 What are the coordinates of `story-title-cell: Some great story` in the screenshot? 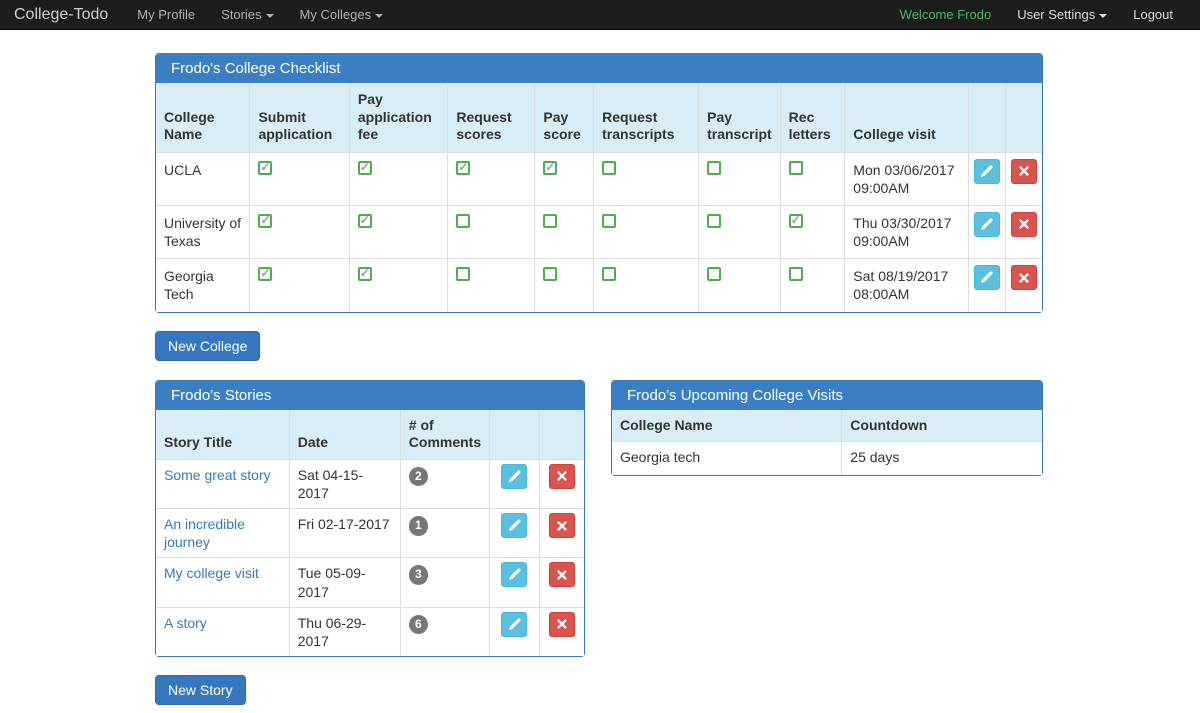 It's located at (222, 484).